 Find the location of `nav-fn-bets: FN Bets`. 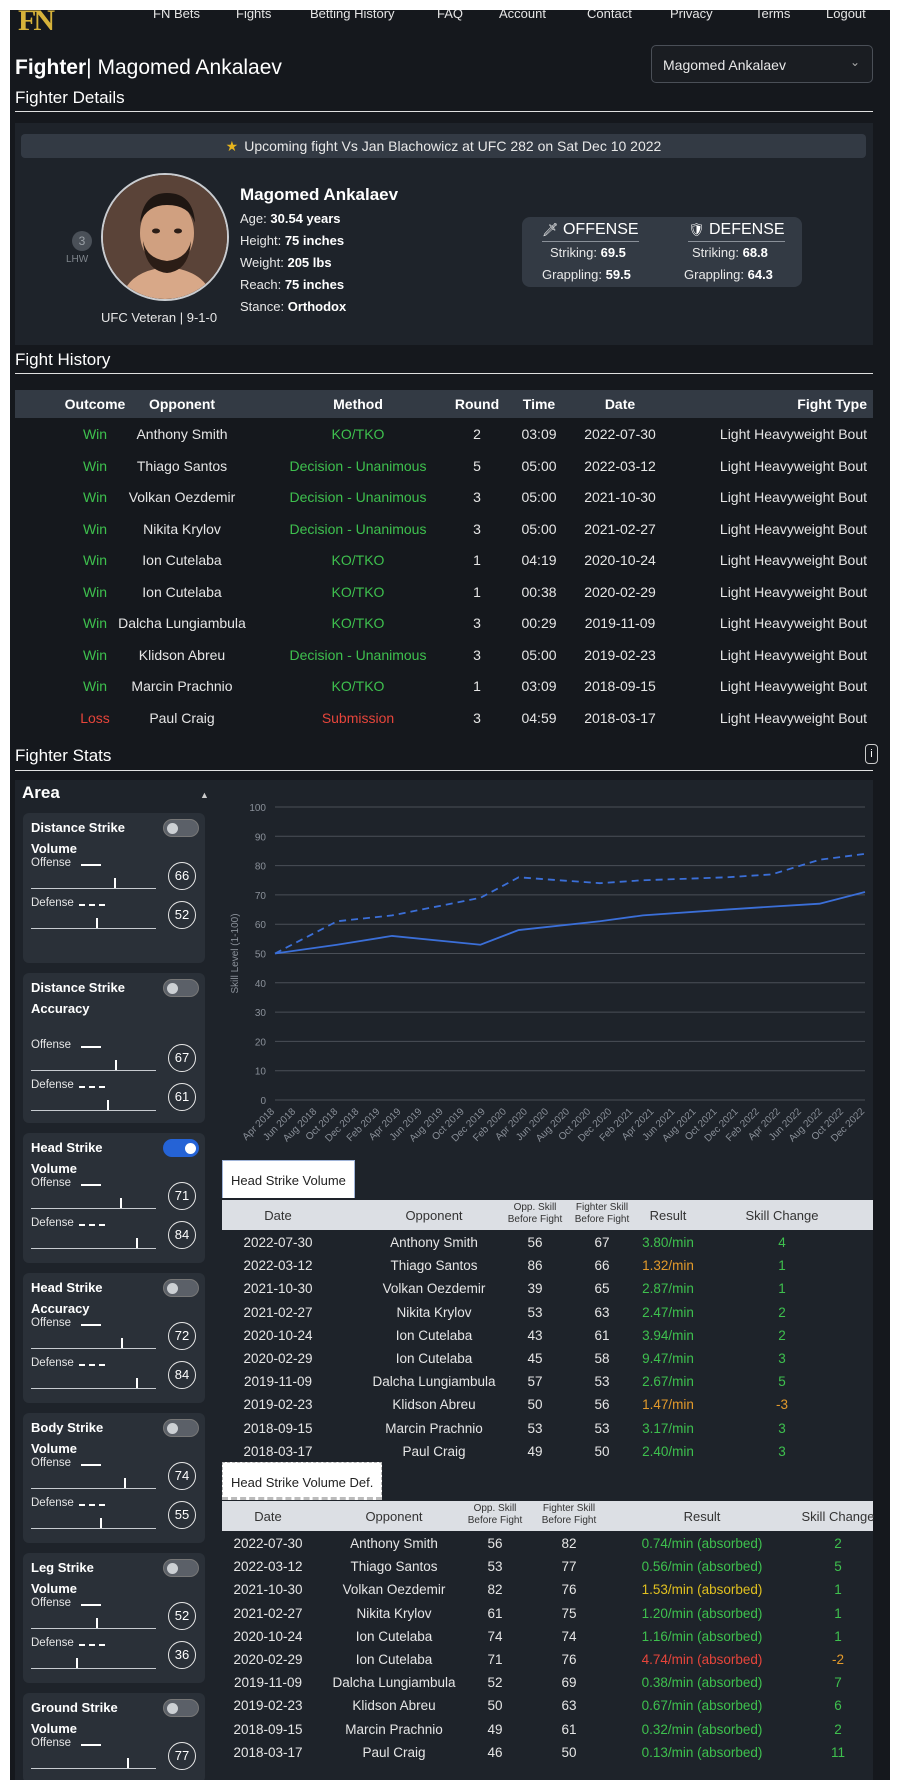

nav-fn-bets: FN Bets is located at coordinates (176, 15).